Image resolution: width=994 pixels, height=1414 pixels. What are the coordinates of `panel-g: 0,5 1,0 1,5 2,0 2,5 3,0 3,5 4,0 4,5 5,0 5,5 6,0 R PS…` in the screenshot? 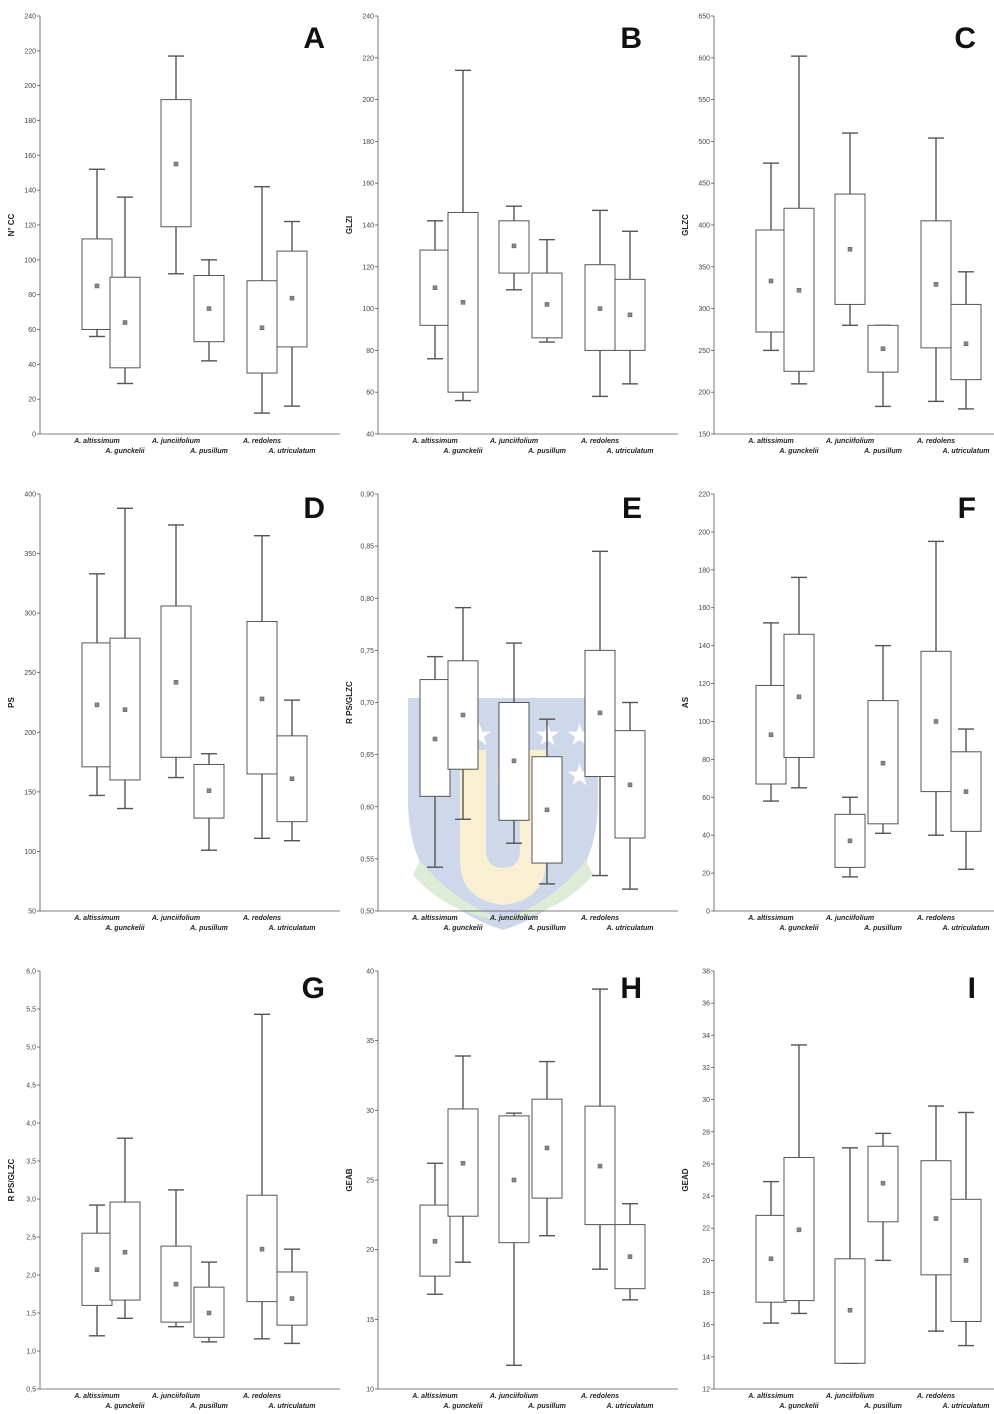 It's located at (173, 1189).